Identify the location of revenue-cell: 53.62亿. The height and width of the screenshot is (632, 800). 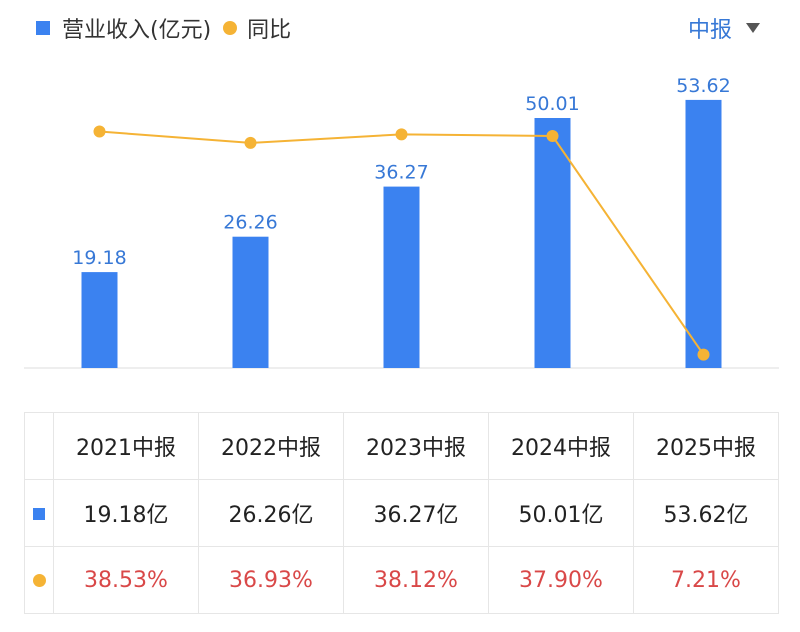
(706, 513).